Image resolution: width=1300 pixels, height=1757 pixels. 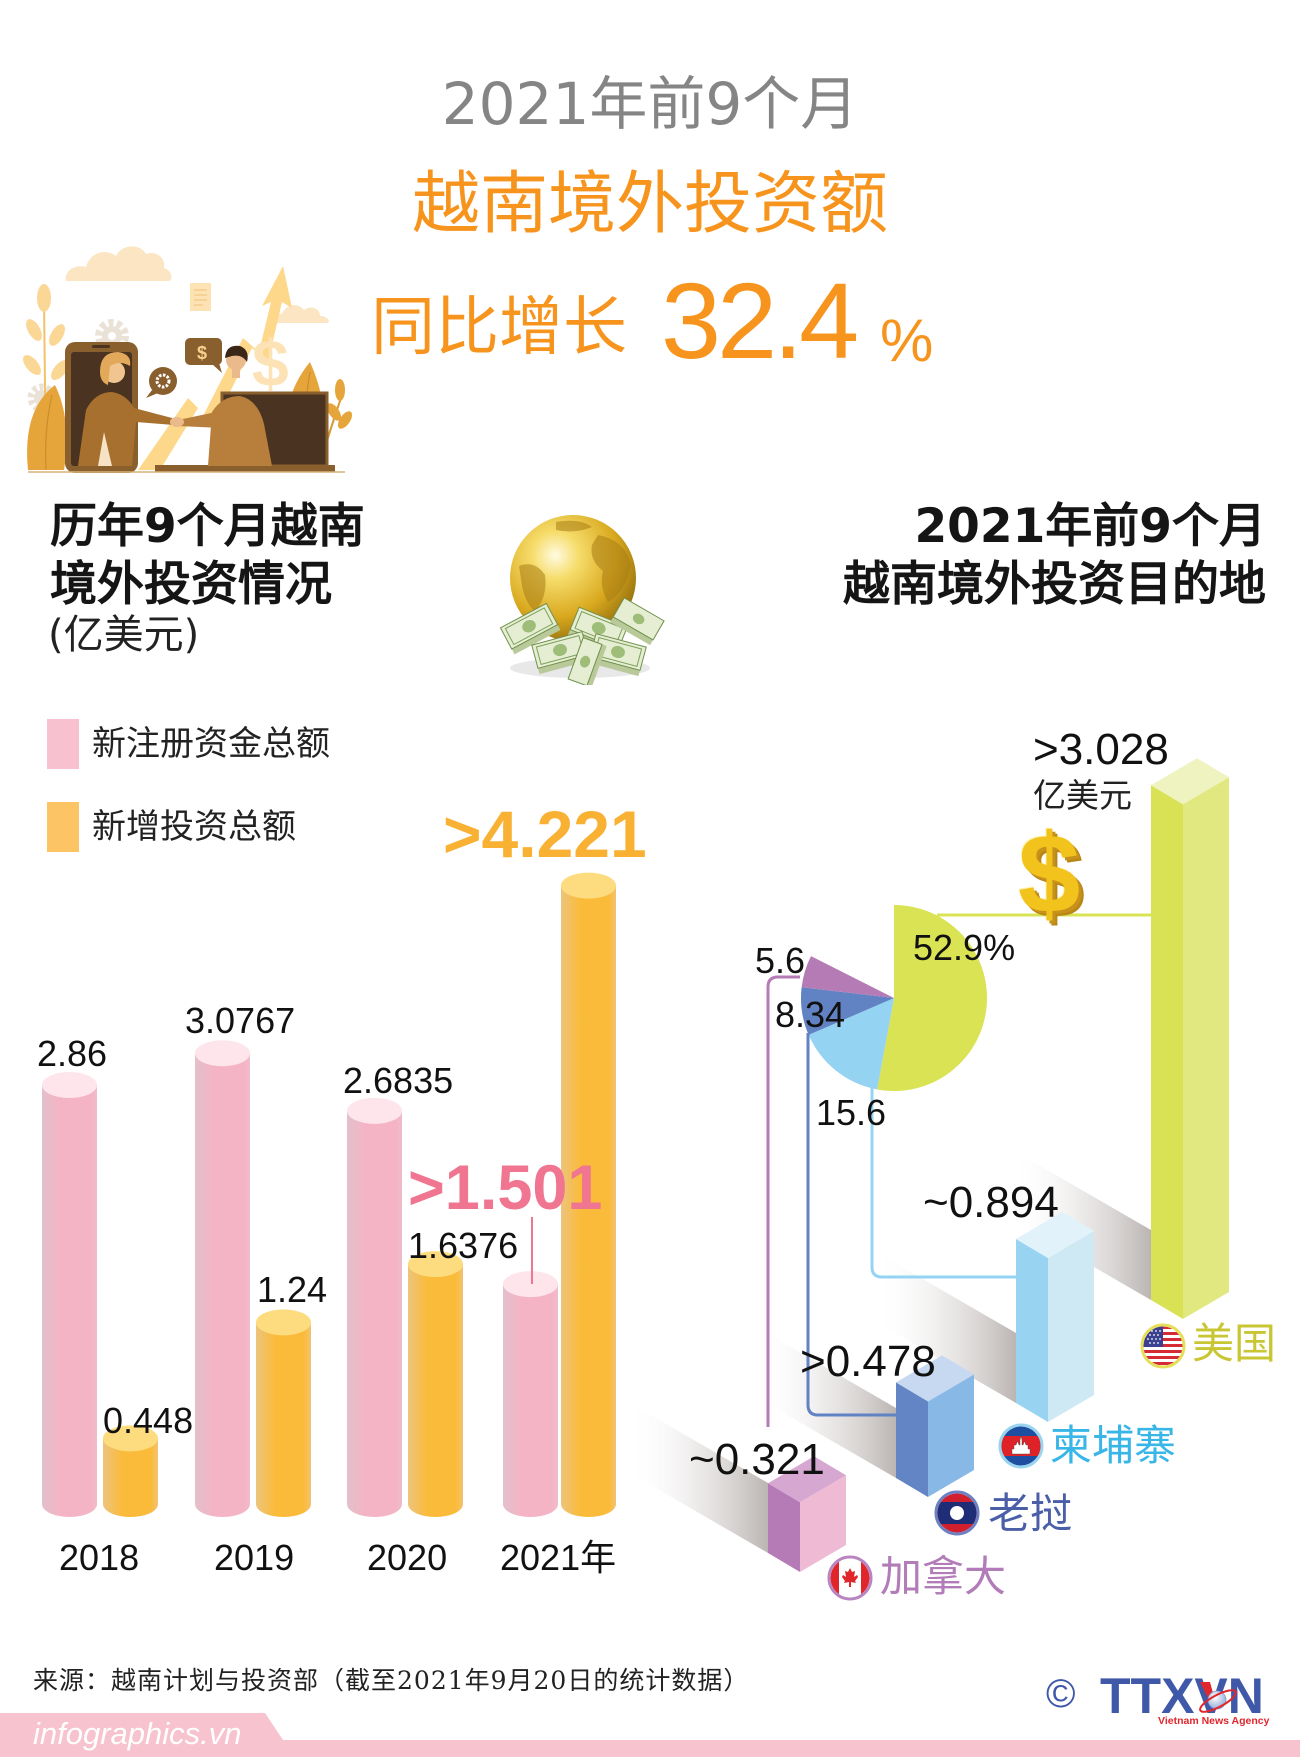 I want to click on connector-line-canada, so click(x=783, y=1201).